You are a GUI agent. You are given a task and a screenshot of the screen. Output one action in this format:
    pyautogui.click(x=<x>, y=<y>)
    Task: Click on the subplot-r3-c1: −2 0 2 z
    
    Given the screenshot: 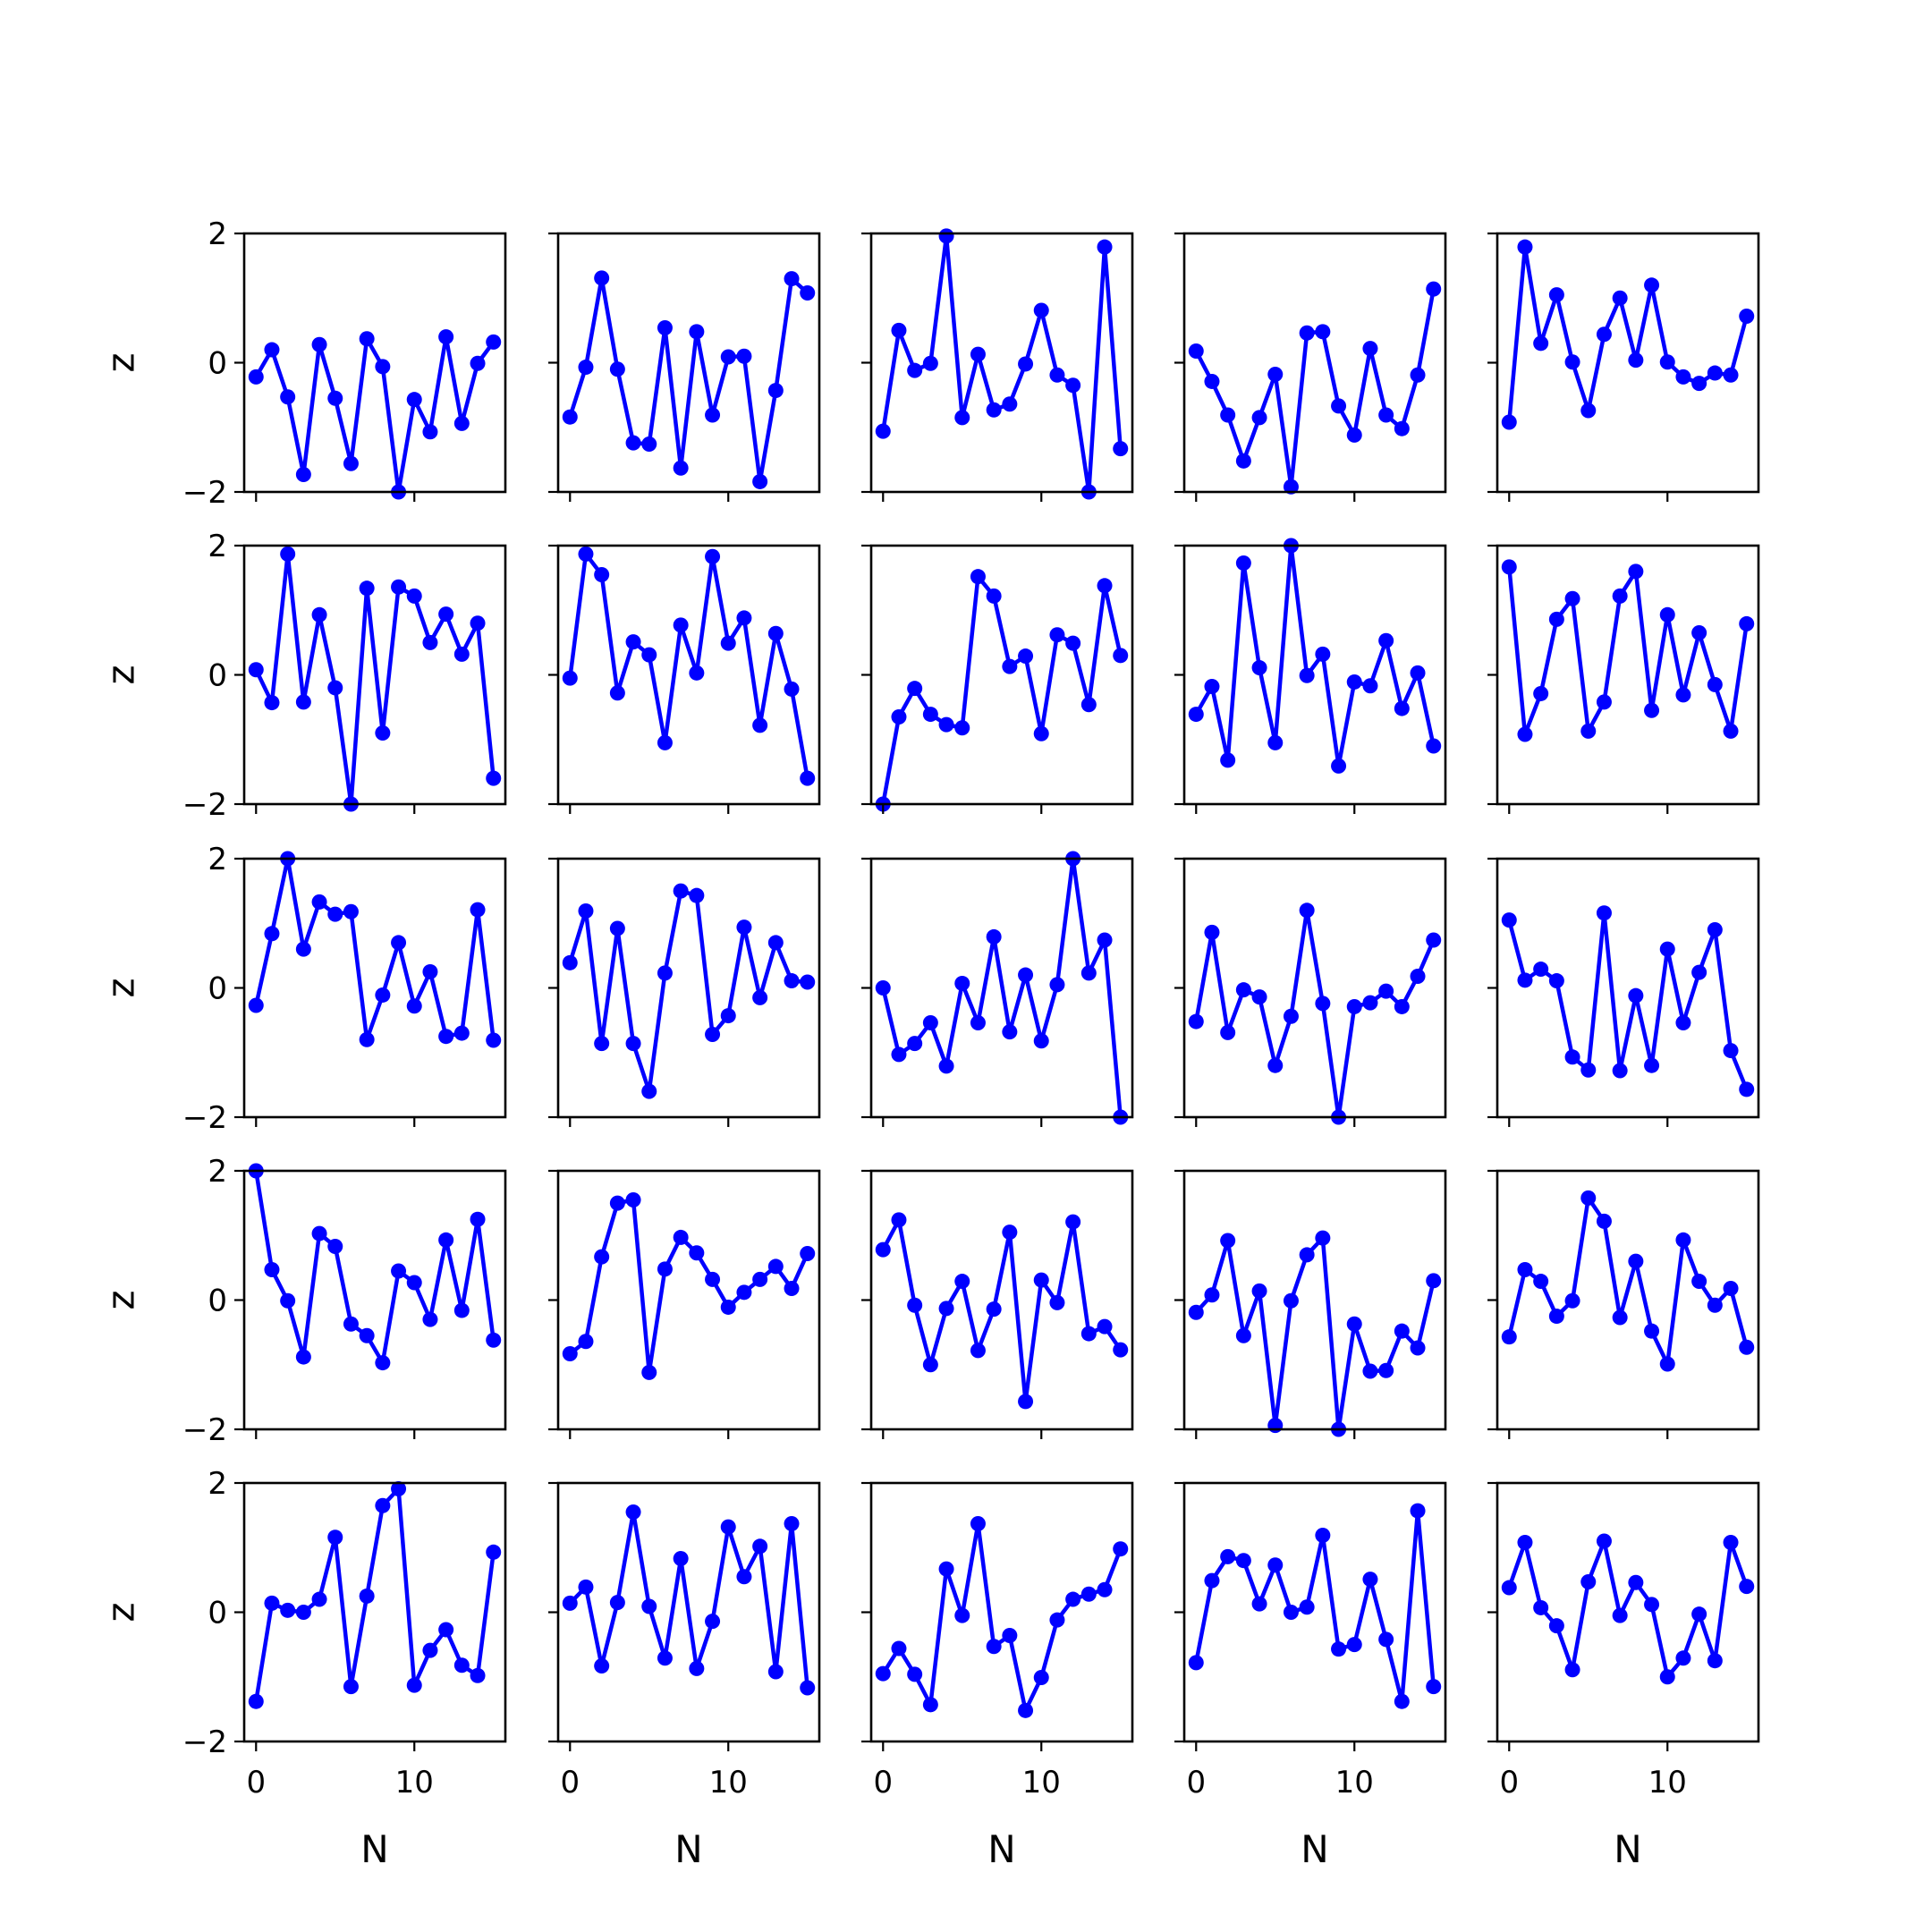 What is the action you would take?
    pyautogui.click(x=303, y=989)
    